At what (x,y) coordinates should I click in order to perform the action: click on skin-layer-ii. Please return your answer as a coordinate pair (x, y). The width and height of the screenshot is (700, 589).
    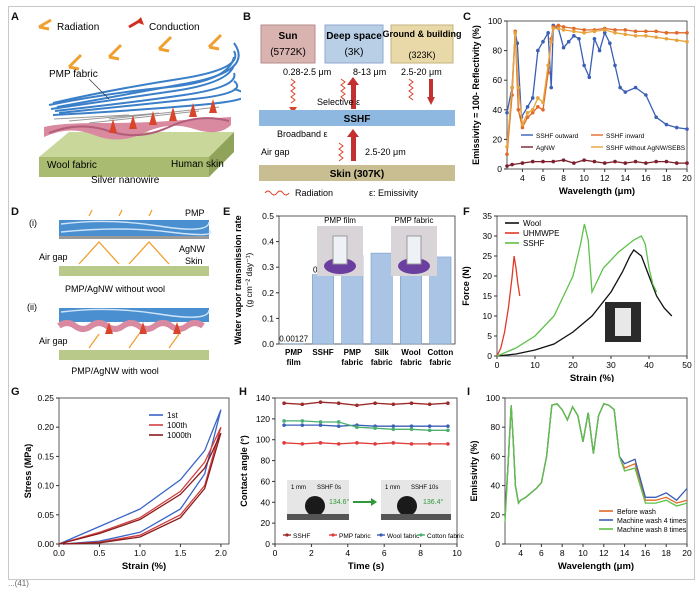
    Looking at the image, I should click on (134, 355).